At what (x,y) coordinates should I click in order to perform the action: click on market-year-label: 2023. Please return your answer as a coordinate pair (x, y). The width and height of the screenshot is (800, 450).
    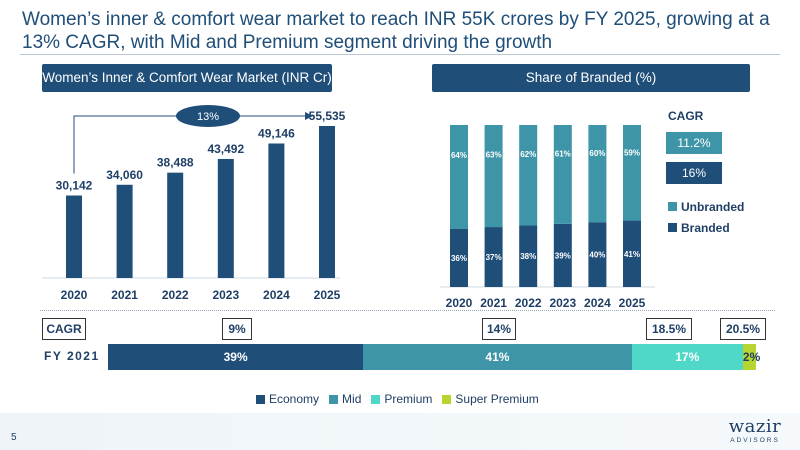
    Looking at the image, I should click on (225, 295).